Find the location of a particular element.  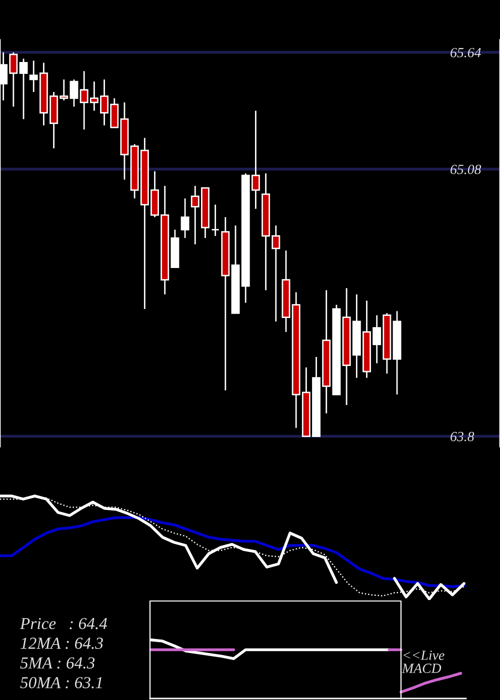

text: Price : 64.4 is located at coordinates (64, 624).